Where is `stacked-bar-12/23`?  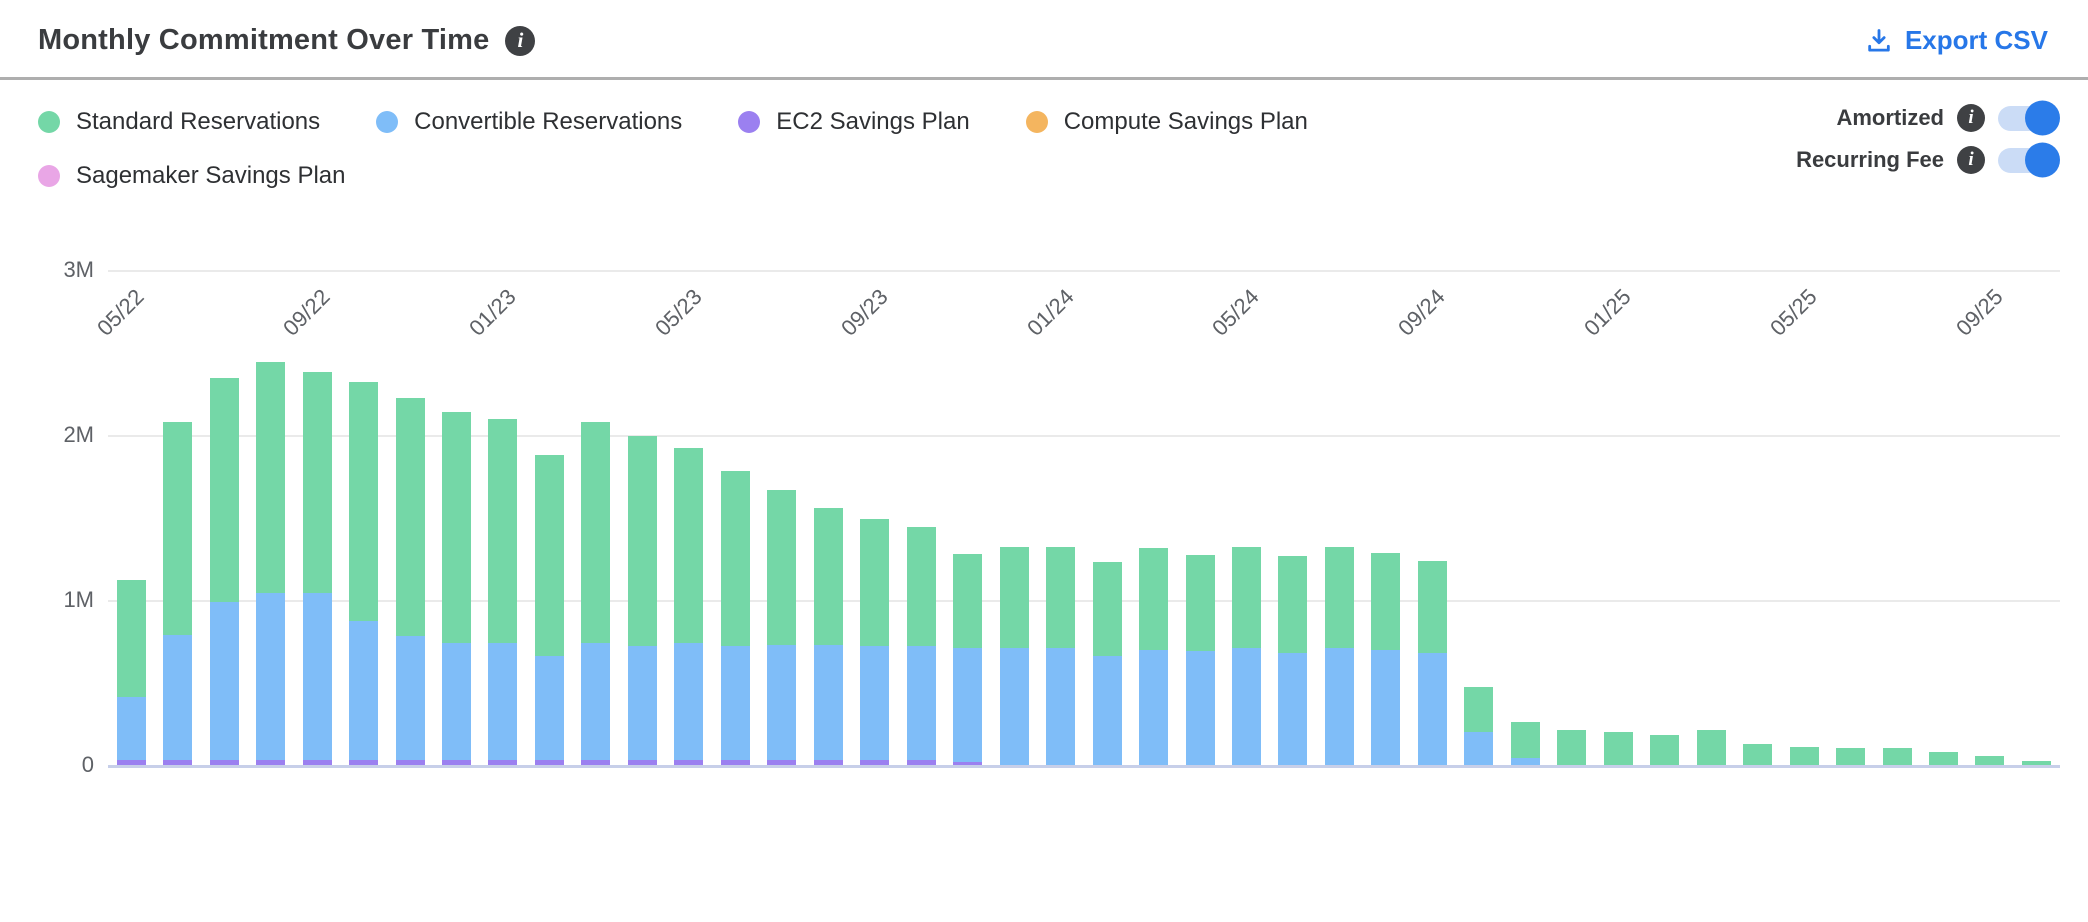 stacked-bar-12/23 is located at coordinates (1014, 656).